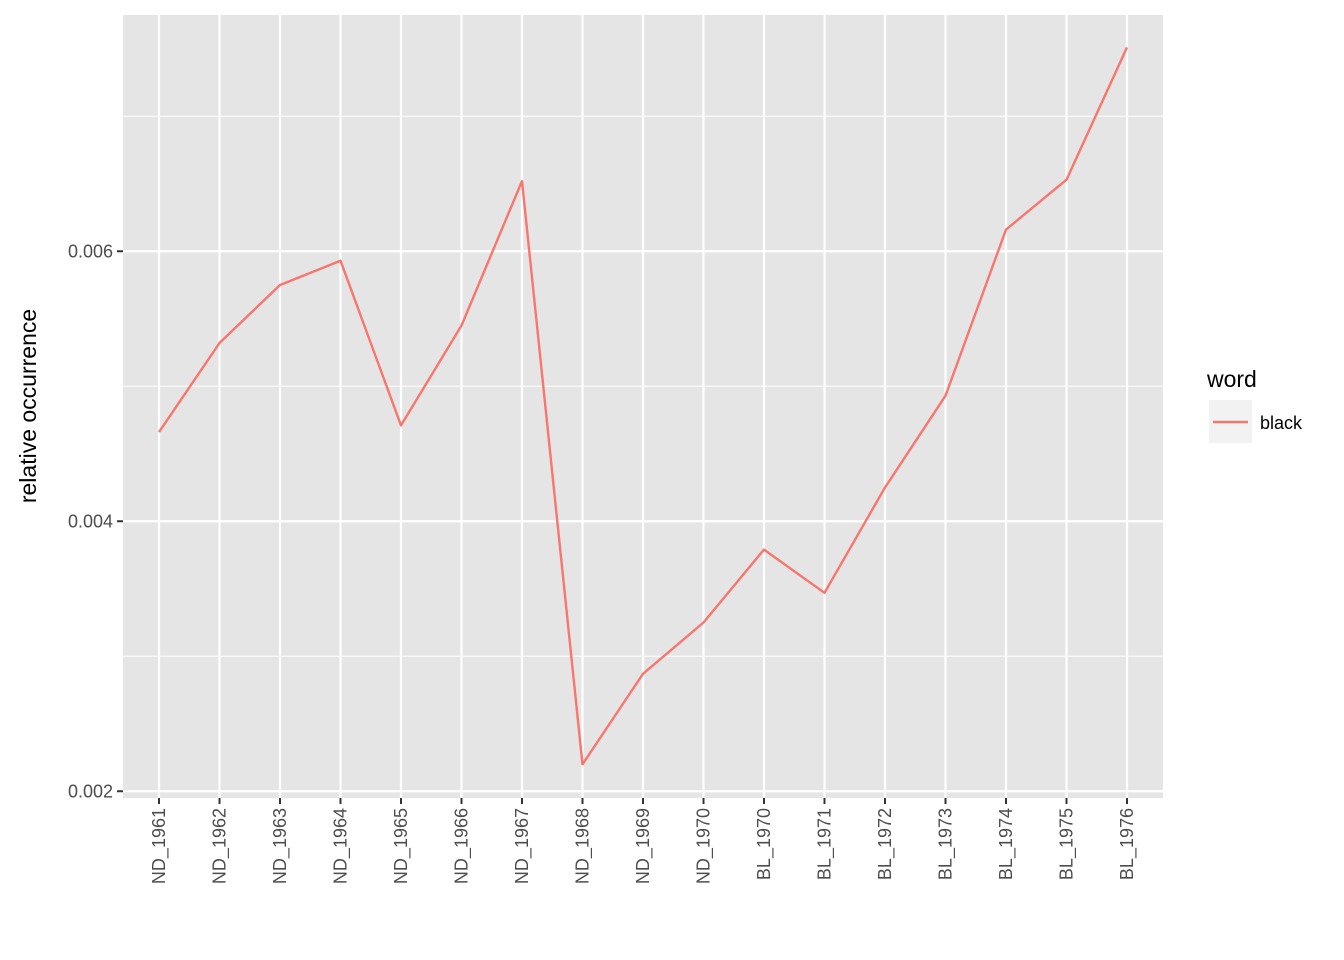  What do you see at coordinates (1006, 844) in the screenshot?
I see `x-tick-label: BL_1974` at bounding box center [1006, 844].